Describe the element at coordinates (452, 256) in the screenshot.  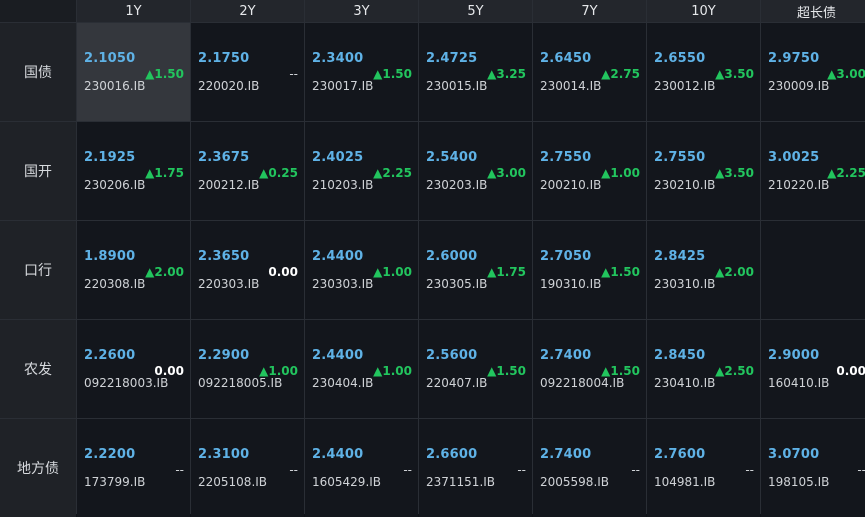
I see `yield-value: 2.6000` at that location.